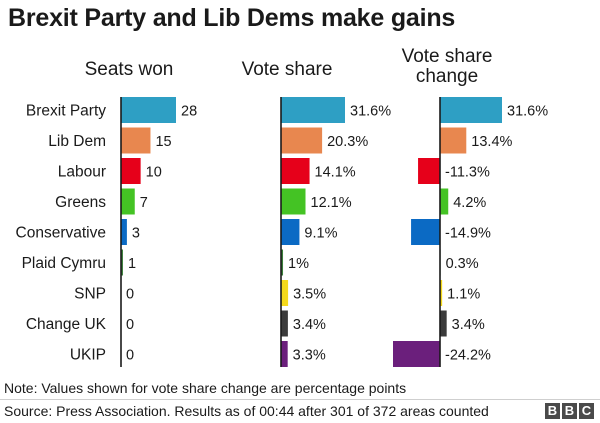 The image size is (600, 423). I want to click on category-label: UKIP, so click(88, 355).